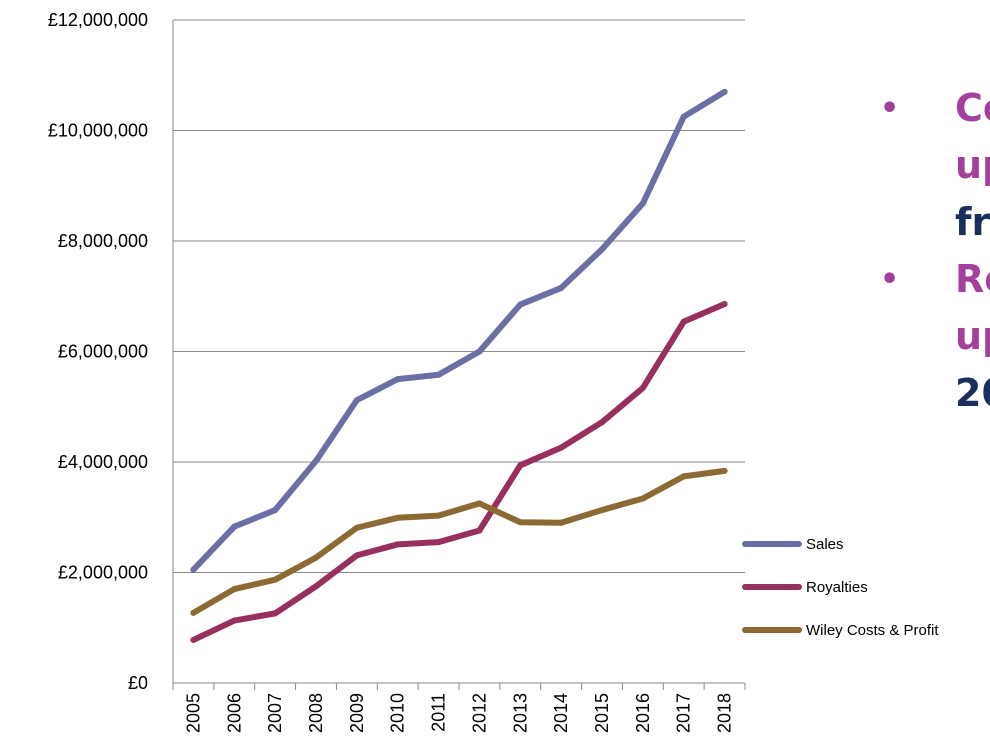  Describe the element at coordinates (972, 108) in the screenshot. I see `bullet-1-line-1: Co` at that location.